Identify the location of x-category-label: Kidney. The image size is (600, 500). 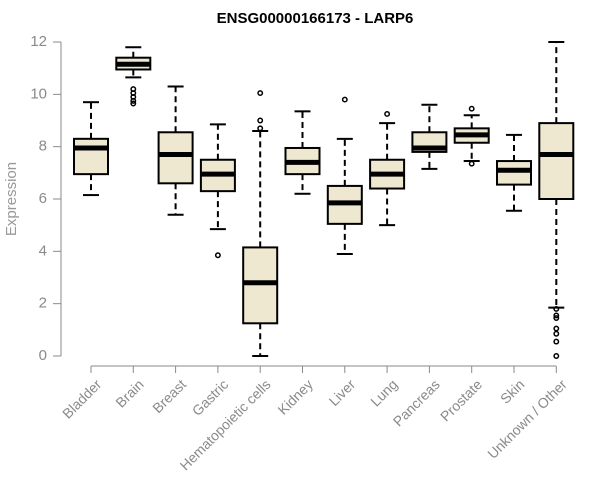
(295, 397).